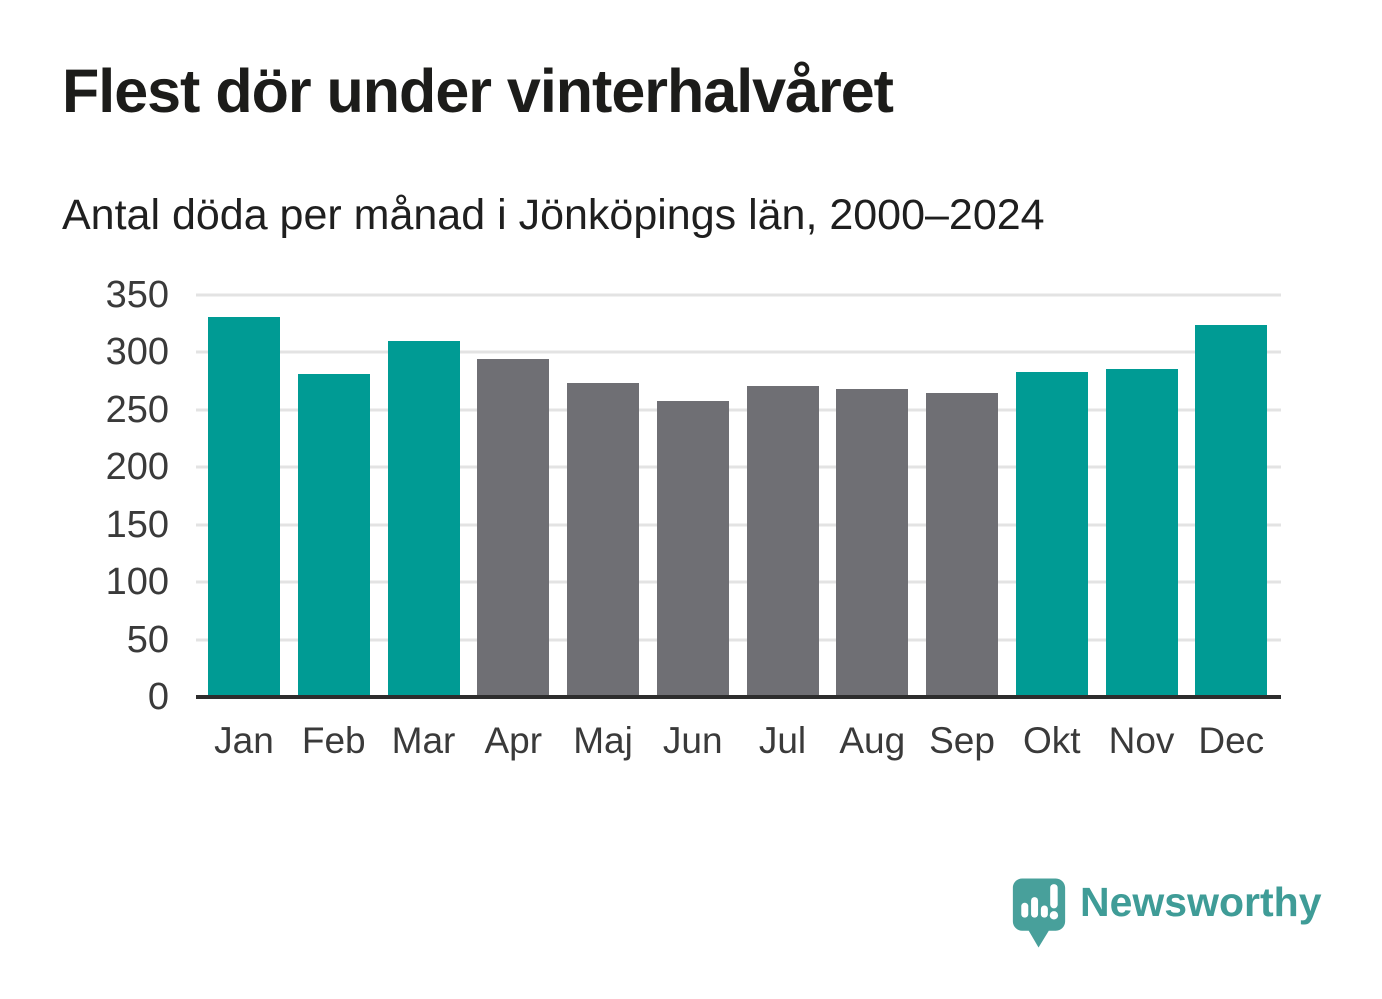 The height and width of the screenshot is (999, 1382). I want to click on bar-aug, so click(872, 543).